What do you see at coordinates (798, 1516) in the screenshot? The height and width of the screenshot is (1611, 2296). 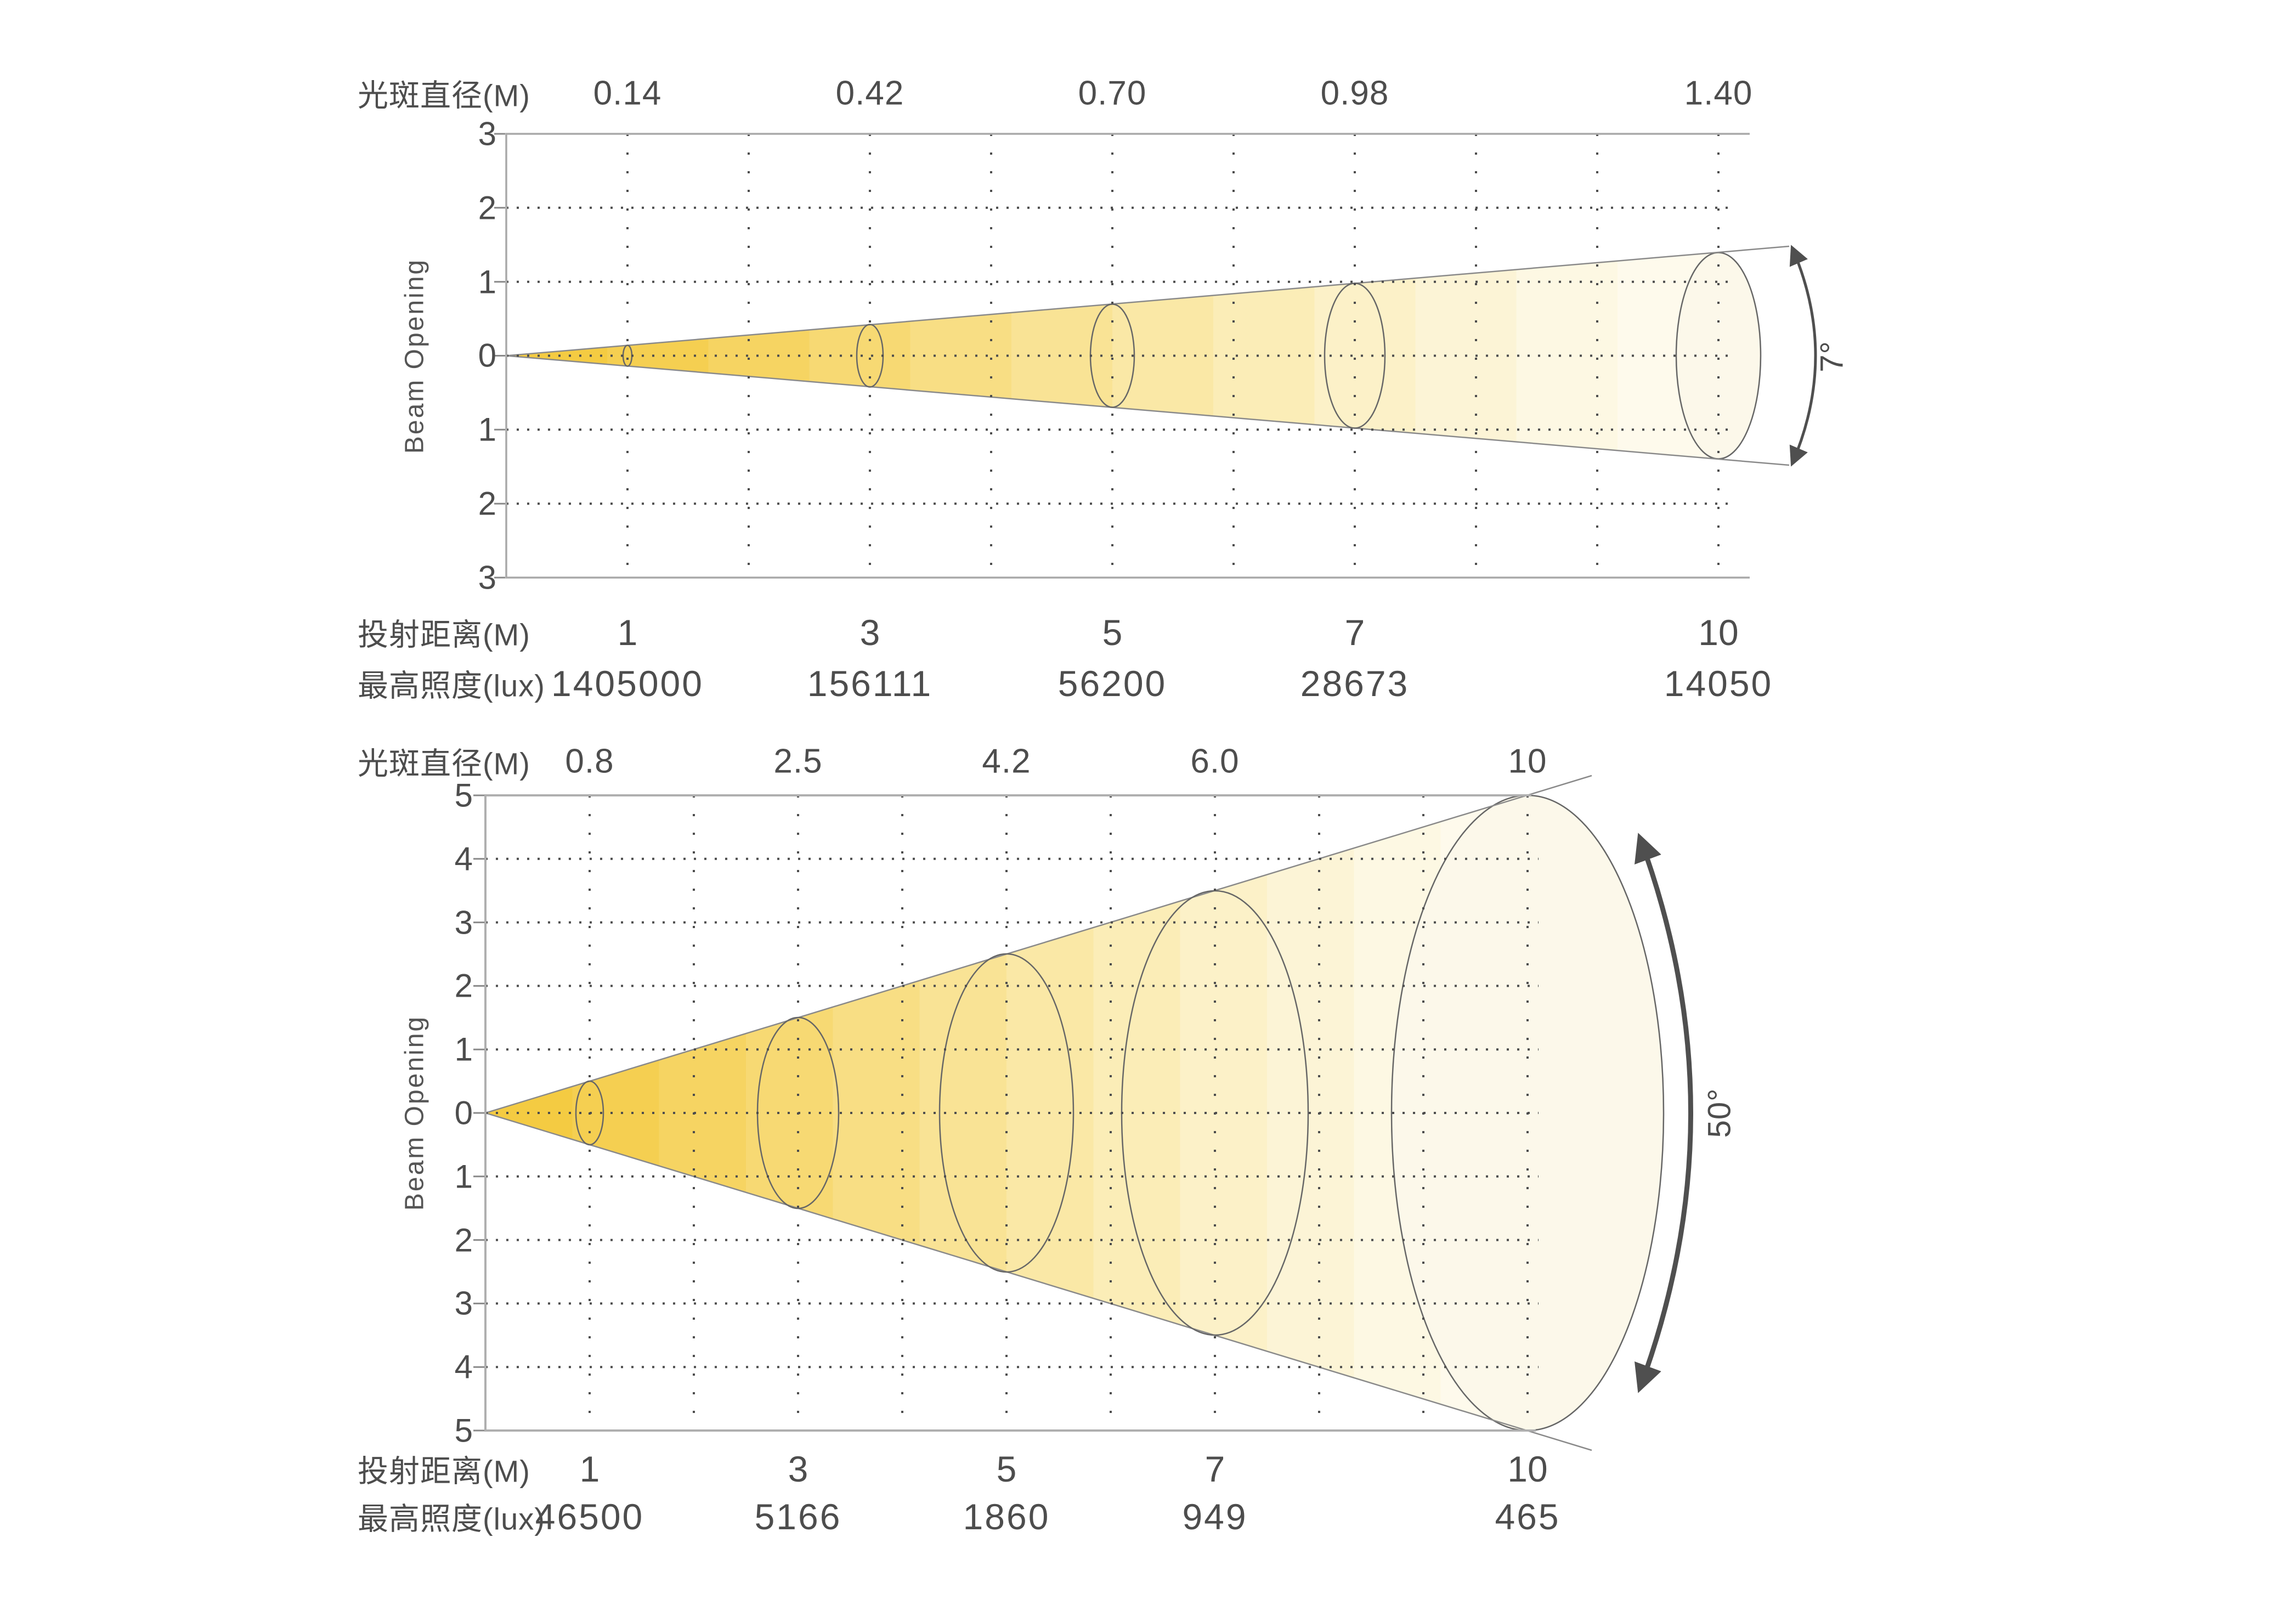 I see `illuminance-value: 5166` at bounding box center [798, 1516].